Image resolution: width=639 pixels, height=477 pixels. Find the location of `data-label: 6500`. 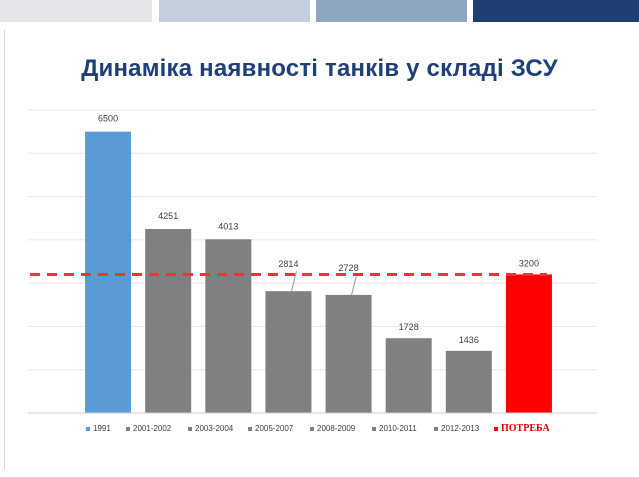

data-label: 6500 is located at coordinates (108, 119).